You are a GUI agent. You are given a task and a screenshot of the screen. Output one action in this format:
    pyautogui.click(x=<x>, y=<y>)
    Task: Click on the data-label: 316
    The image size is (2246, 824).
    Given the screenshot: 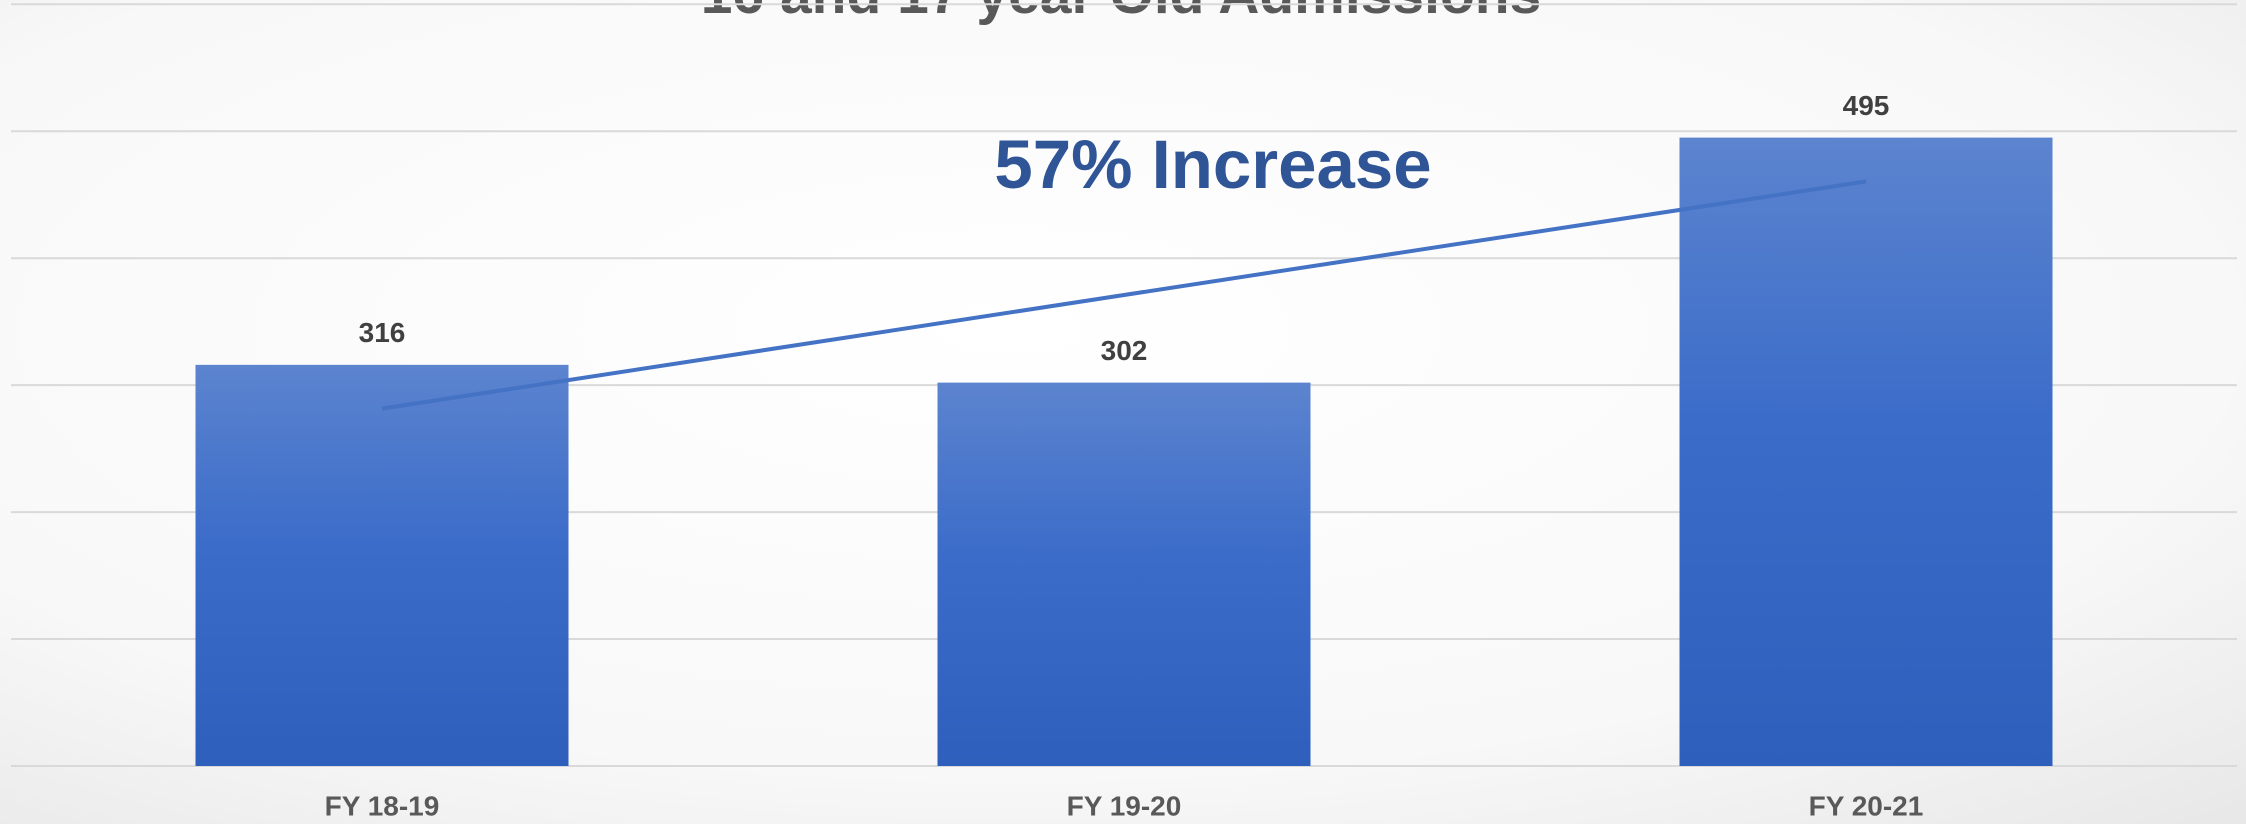 What is the action you would take?
    pyautogui.click(x=382, y=332)
    